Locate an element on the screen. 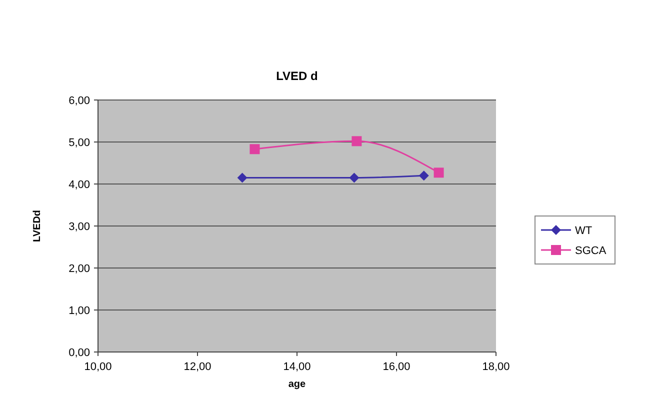  x-tick-label: 14,00 is located at coordinates (297, 367).